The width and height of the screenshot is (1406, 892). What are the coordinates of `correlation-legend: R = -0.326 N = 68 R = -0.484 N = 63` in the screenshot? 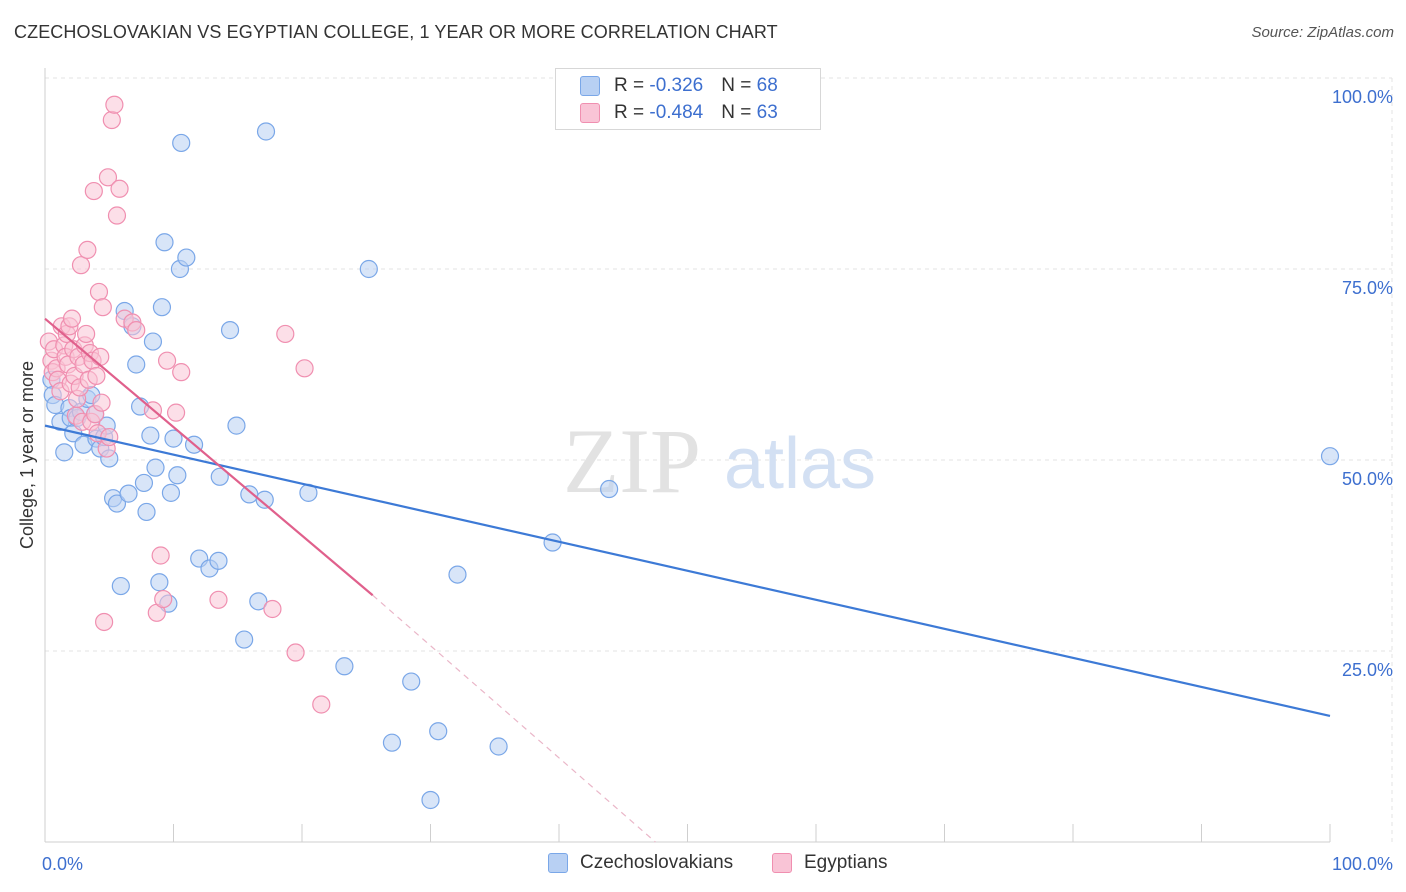 It's located at (688, 99).